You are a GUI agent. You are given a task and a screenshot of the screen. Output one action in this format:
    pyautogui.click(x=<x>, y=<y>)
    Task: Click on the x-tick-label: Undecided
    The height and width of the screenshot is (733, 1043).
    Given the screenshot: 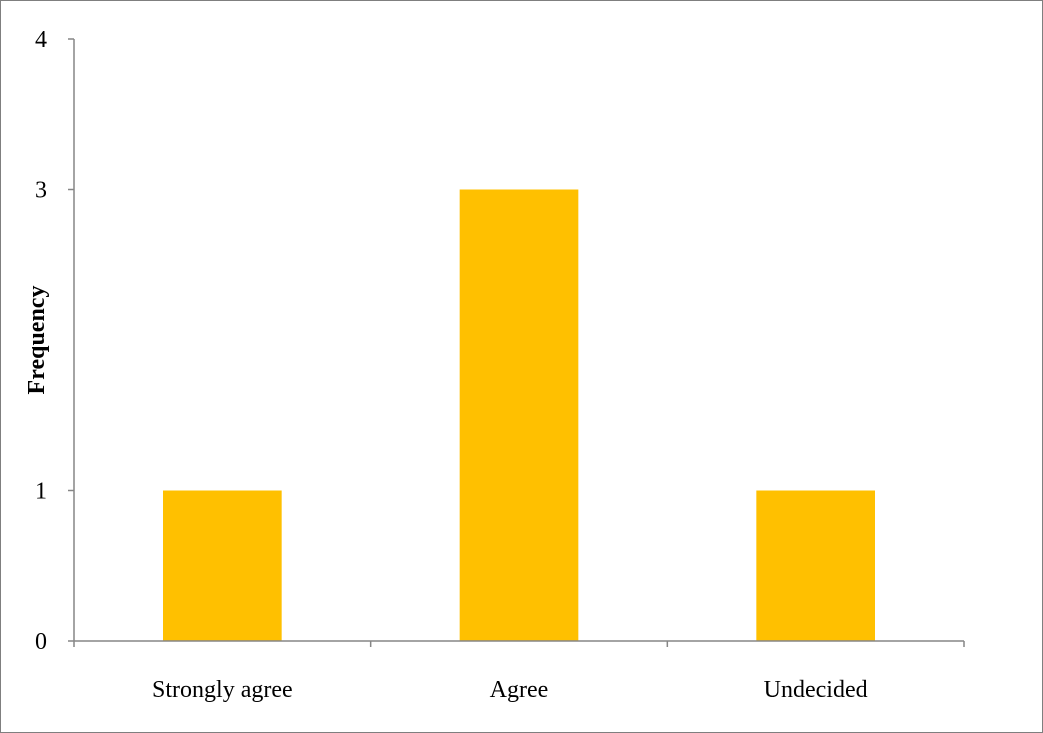 What is the action you would take?
    pyautogui.click(x=816, y=690)
    